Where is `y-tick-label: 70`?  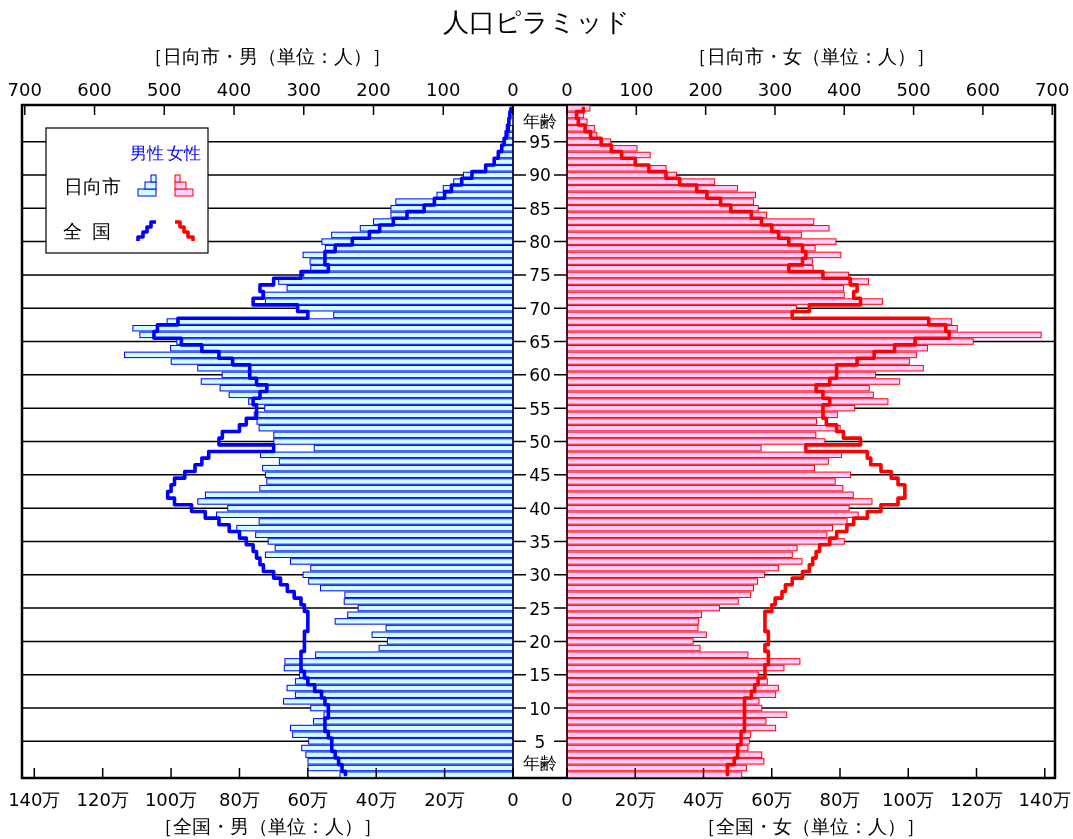 y-tick-label: 70 is located at coordinates (540, 308).